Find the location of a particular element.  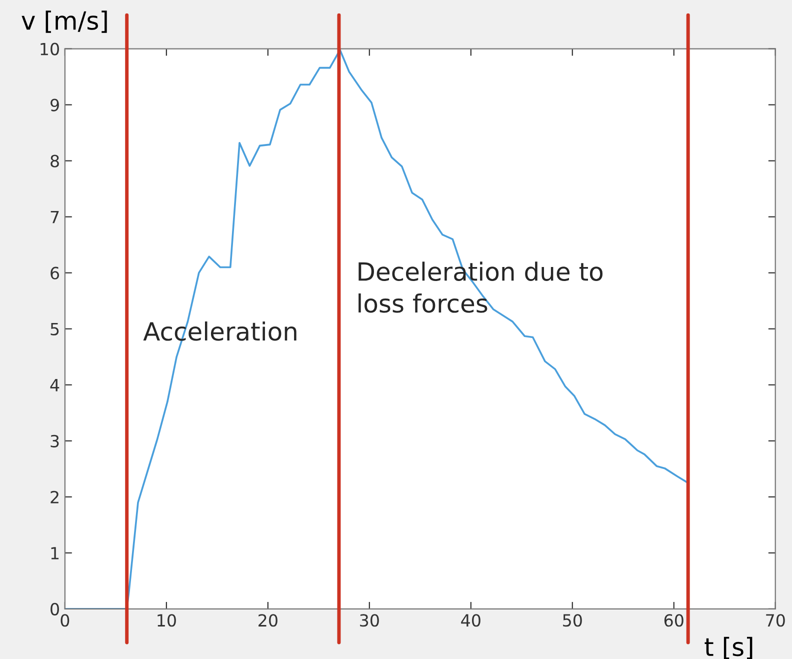

x-tick-label: 30 is located at coordinates (369, 620).